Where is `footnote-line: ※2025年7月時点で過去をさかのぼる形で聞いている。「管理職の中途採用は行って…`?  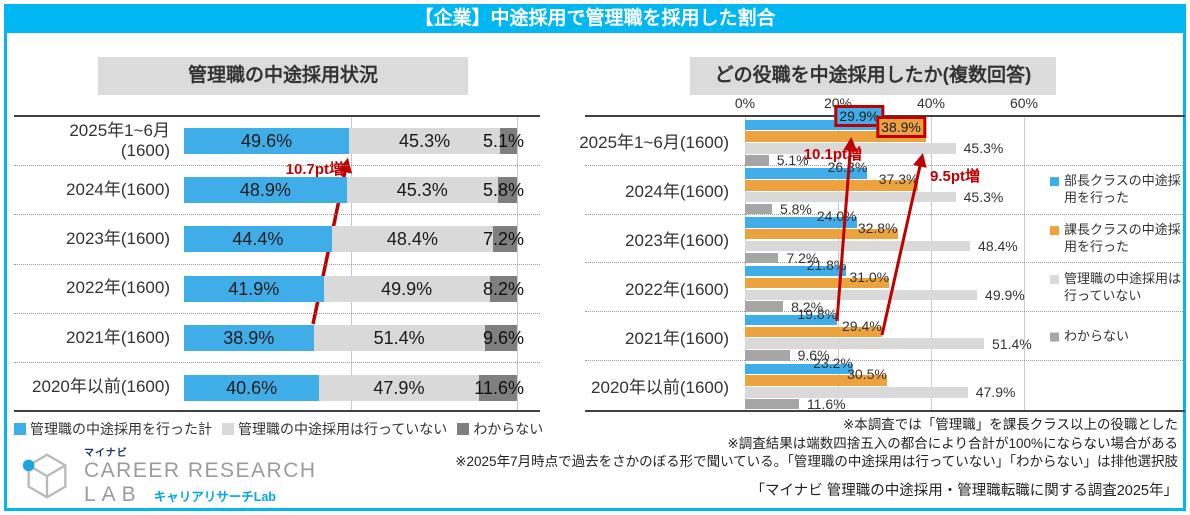
footnote-line: ※2025年7月時点で過去をさかのぼる形で聞いている。「管理職の中途採用は行って… is located at coordinates (816, 462).